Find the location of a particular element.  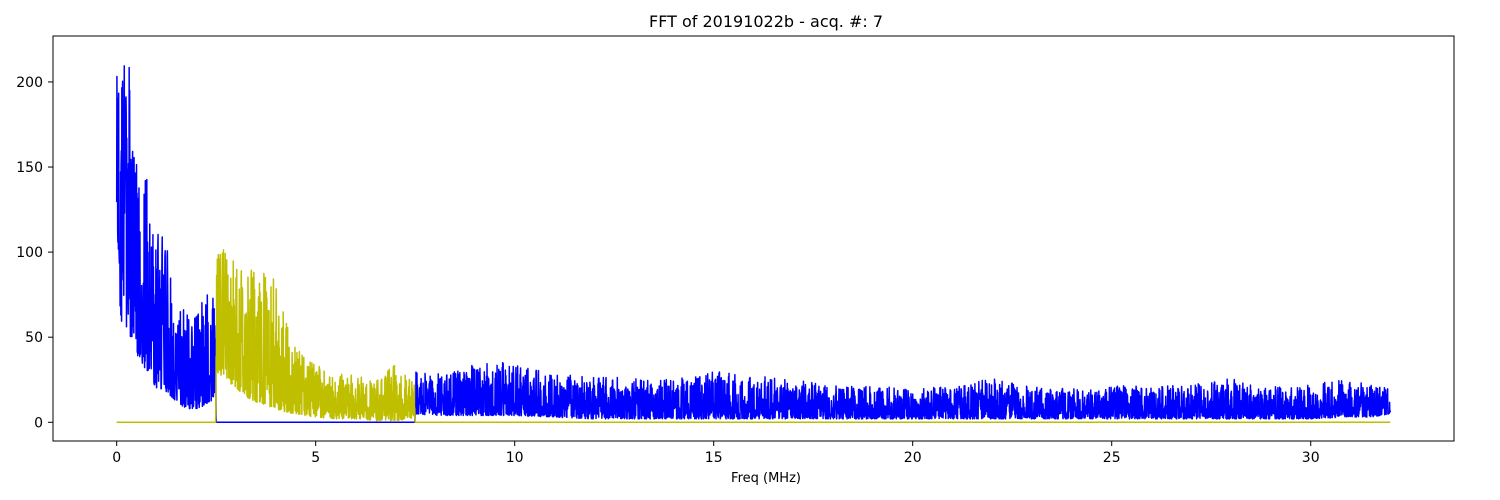

y-axis-ticks: 0 50 100 150 200 is located at coordinates (34, 253).